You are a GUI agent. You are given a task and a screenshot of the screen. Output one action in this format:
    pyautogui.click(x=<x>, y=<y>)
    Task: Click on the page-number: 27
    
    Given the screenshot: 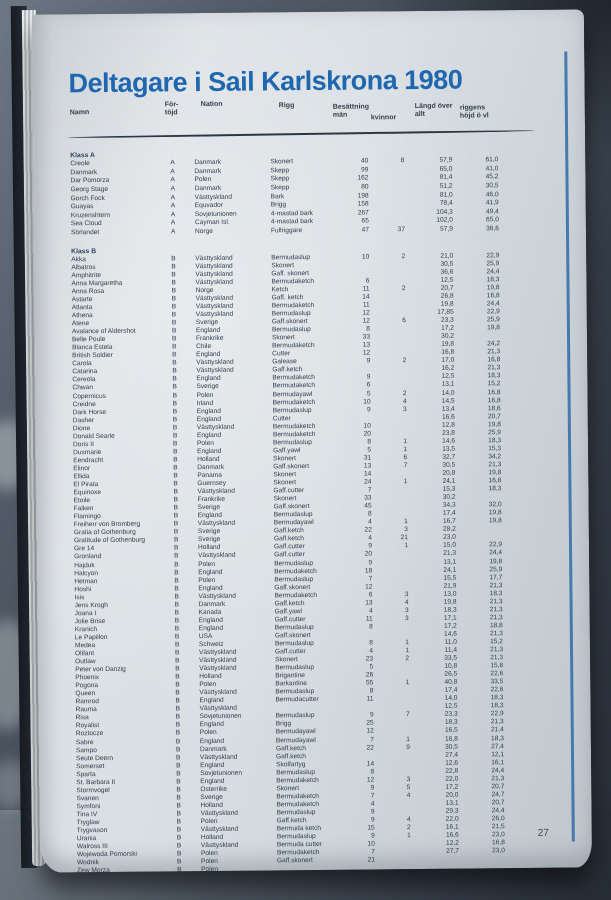 What is the action you would take?
    pyautogui.click(x=543, y=833)
    